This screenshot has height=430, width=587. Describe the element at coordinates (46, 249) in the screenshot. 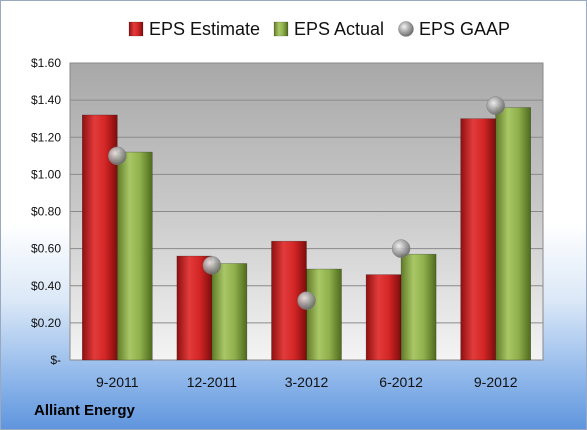

I see `y-tick-label: $0.60` at that location.